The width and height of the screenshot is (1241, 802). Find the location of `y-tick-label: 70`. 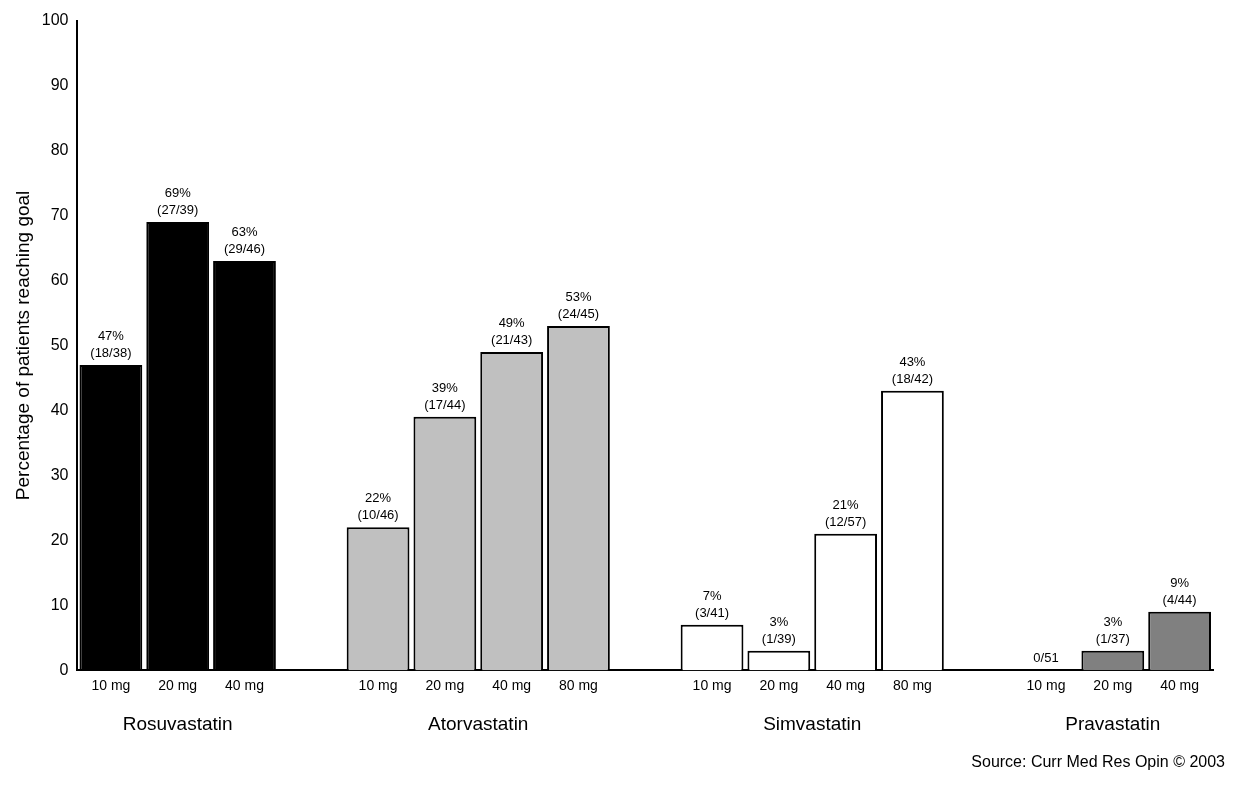

y-tick-label: 70 is located at coordinates (59, 214).